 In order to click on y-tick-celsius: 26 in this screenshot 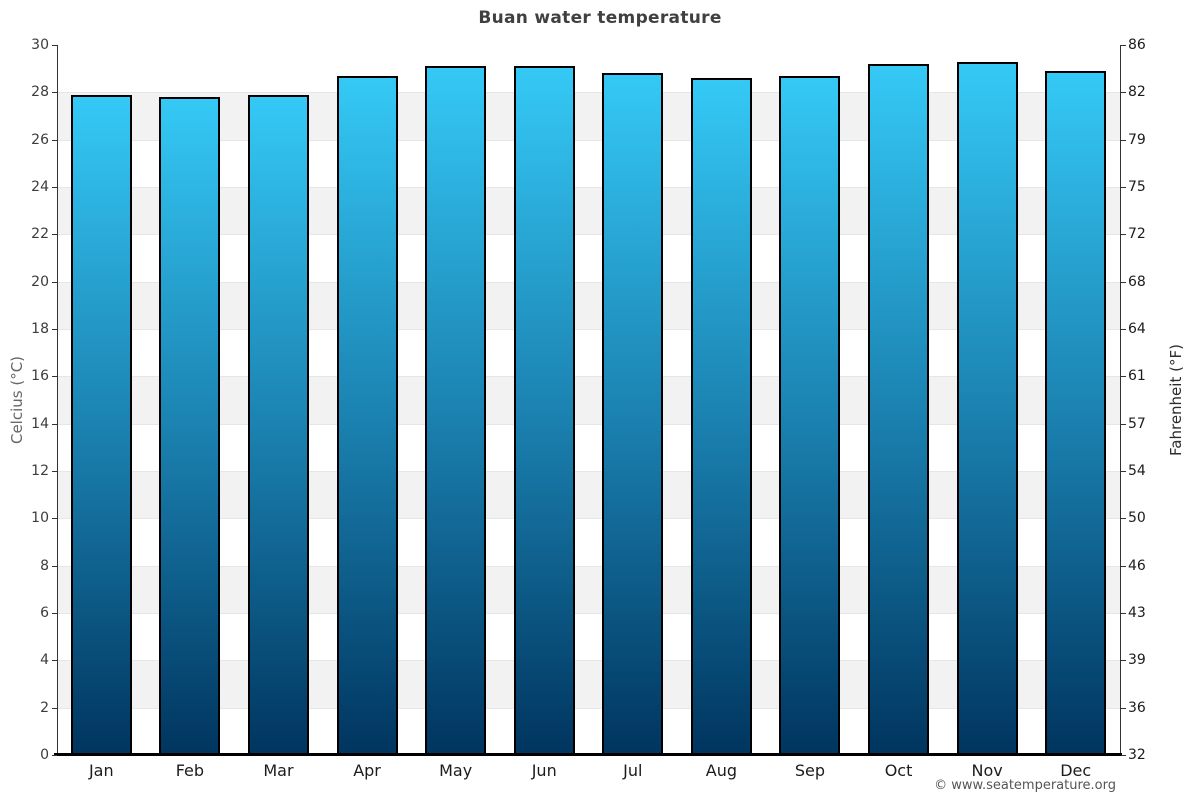, I will do `click(40, 139)`.